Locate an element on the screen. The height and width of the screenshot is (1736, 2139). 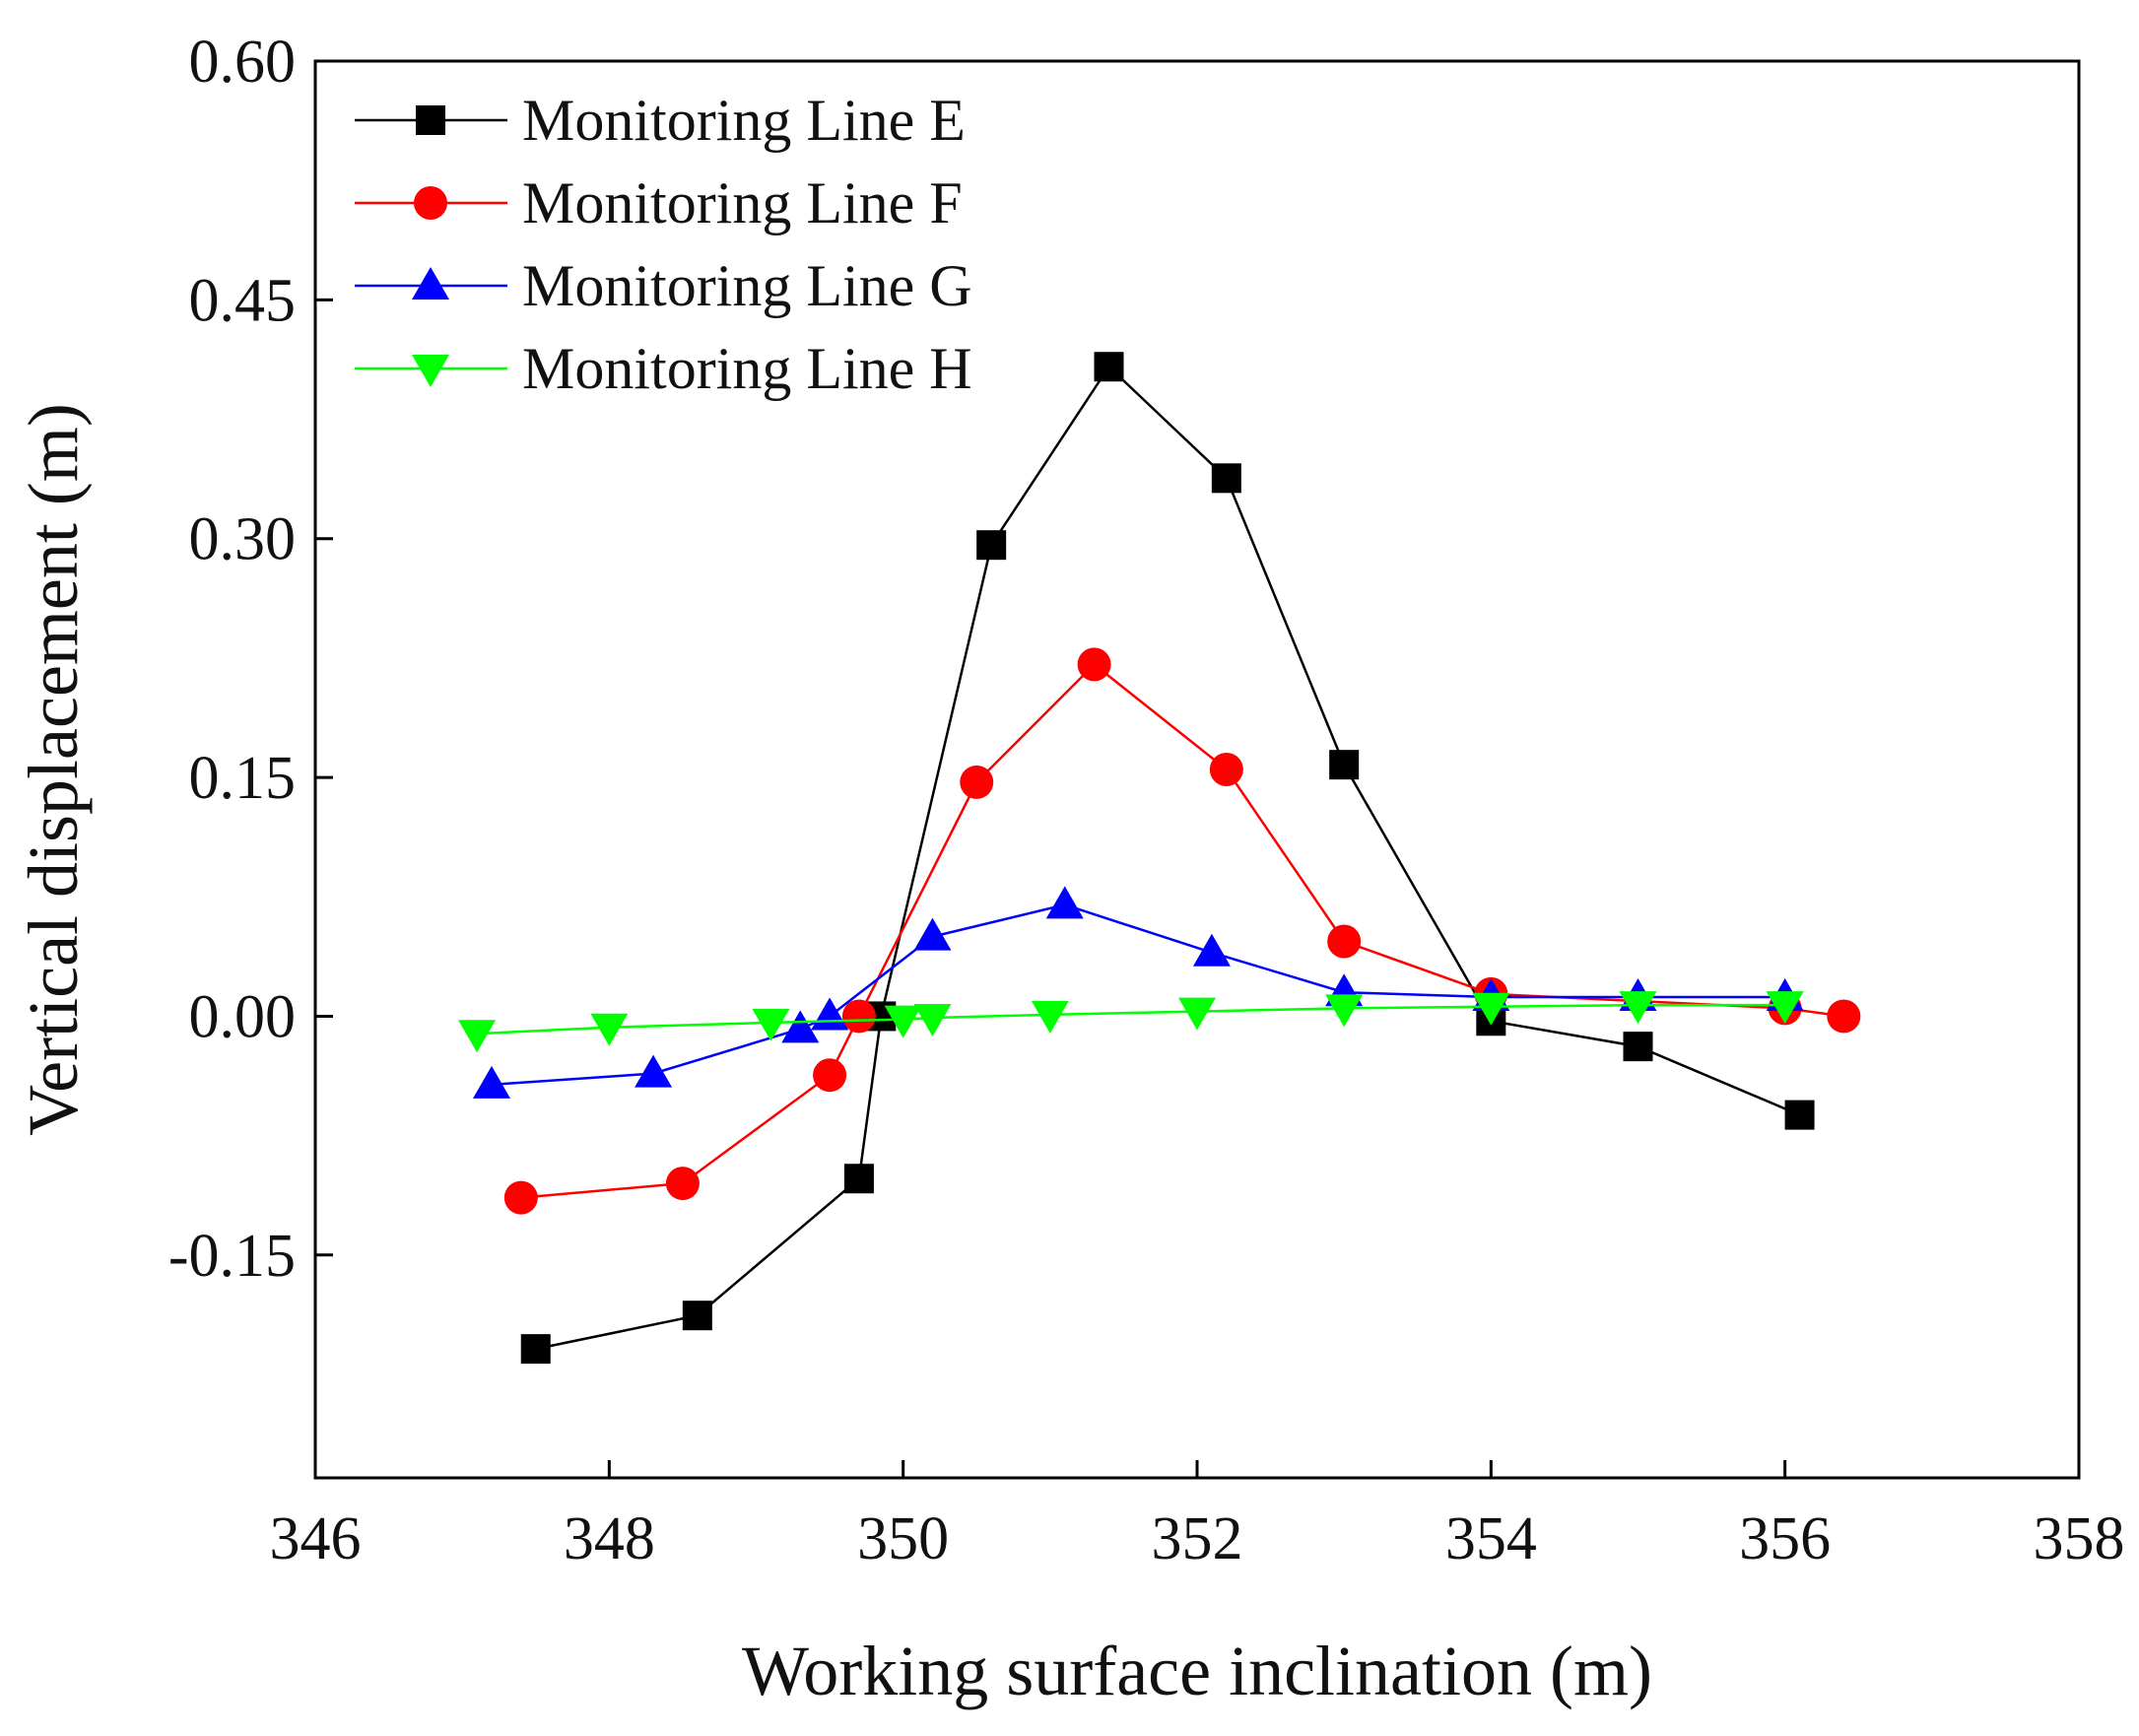
legend-label: Monitoring Line F is located at coordinates (743, 202).